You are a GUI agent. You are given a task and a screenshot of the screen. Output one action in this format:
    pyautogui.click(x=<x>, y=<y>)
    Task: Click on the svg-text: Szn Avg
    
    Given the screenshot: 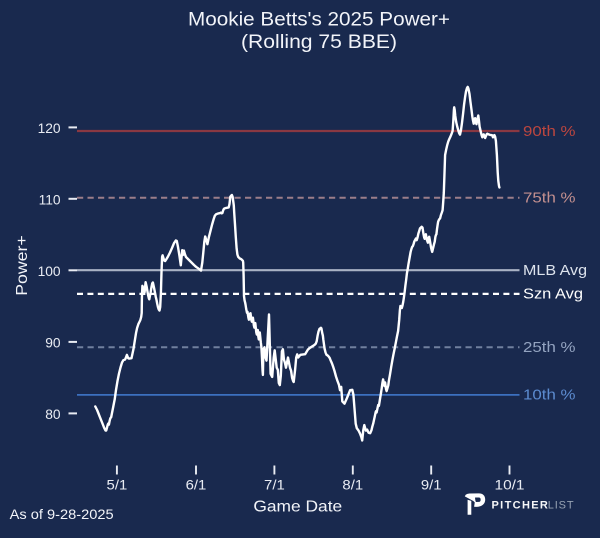 What is the action you would take?
    pyautogui.click(x=553, y=295)
    